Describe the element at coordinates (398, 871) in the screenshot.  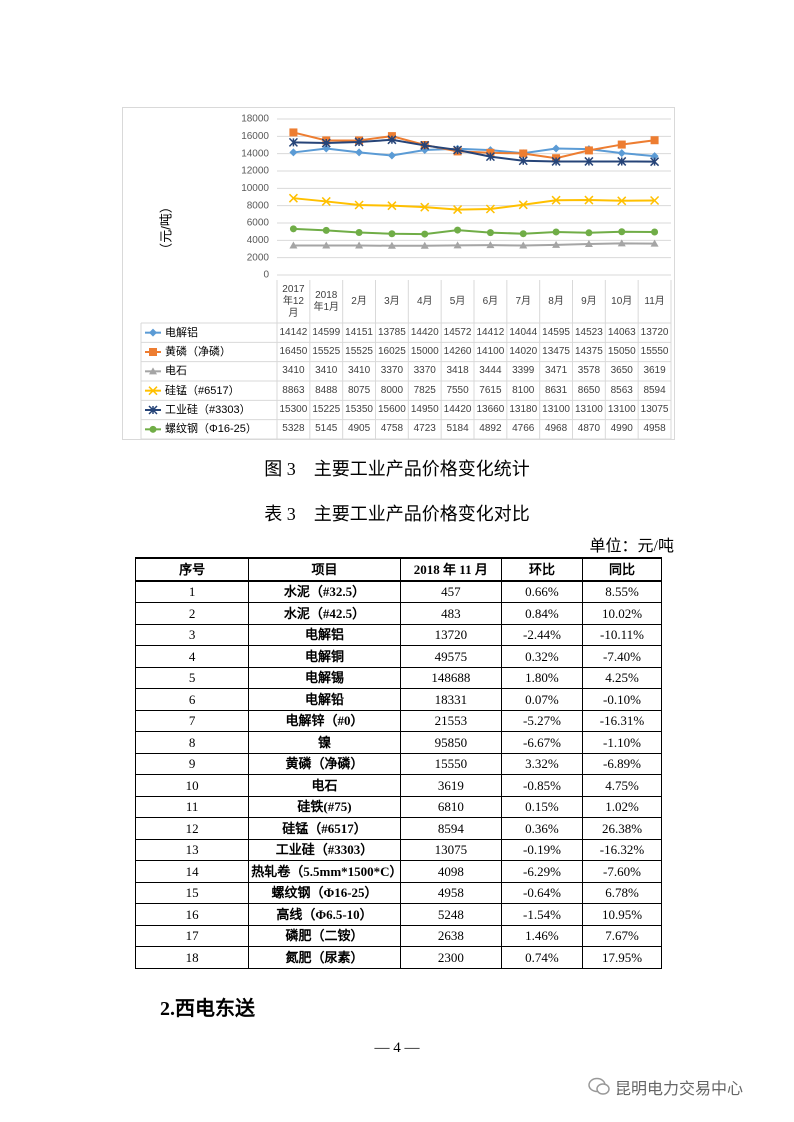
I see `table-row: 14 热轧卷（5.5mm*1500*C） 4098 -6.29% -7.60%` at that location.